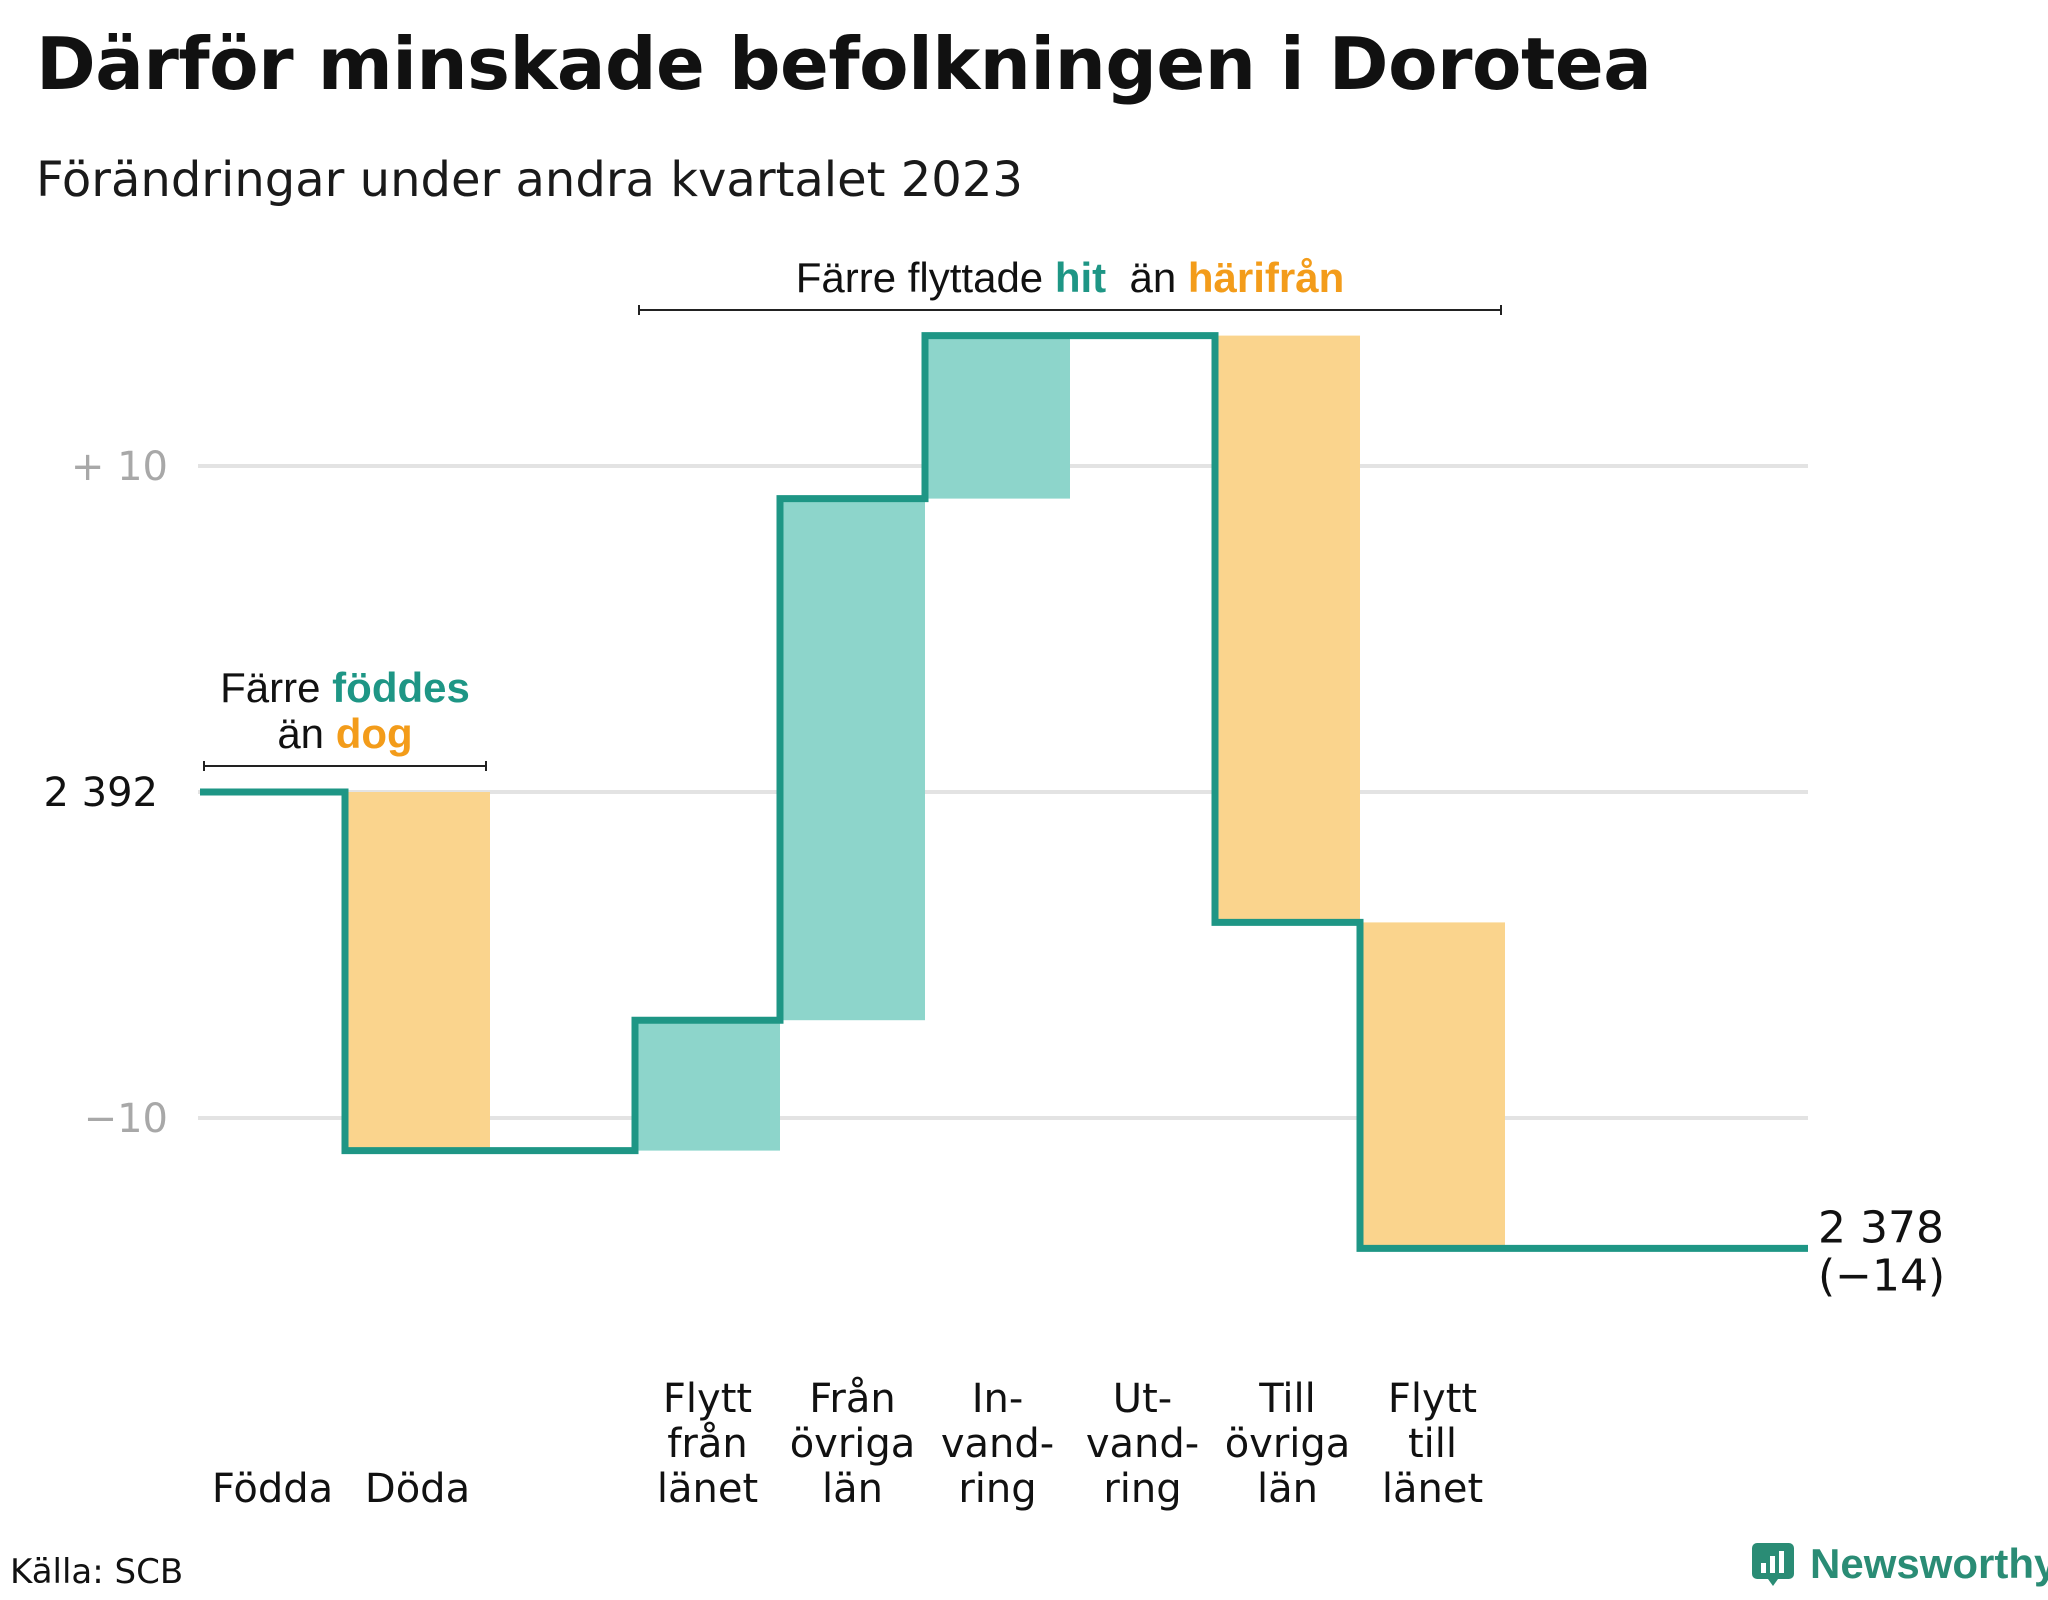 This screenshot has height=1600, width=2048. Describe the element at coordinates (1773, 1564) in the screenshot. I see `newsworthy-logo-icon` at that location.